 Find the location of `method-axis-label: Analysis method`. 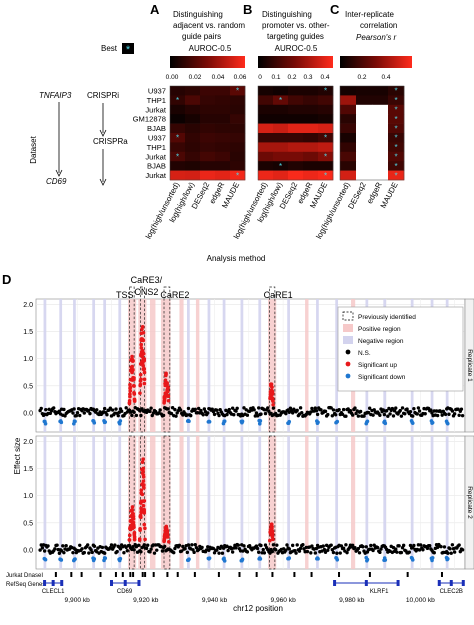

method-axis-label: Analysis method is located at coordinates (236, 258).